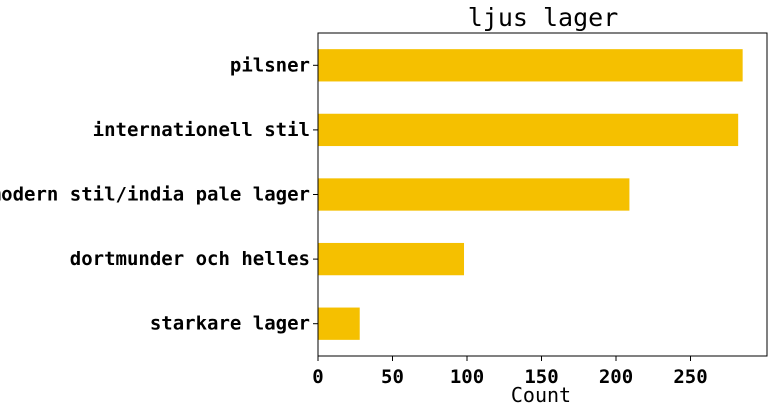 Image resolution: width=772 pixels, height=413 pixels. What do you see at coordinates (530, 65) in the screenshot?
I see `bar-pilsner` at bounding box center [530, 65].